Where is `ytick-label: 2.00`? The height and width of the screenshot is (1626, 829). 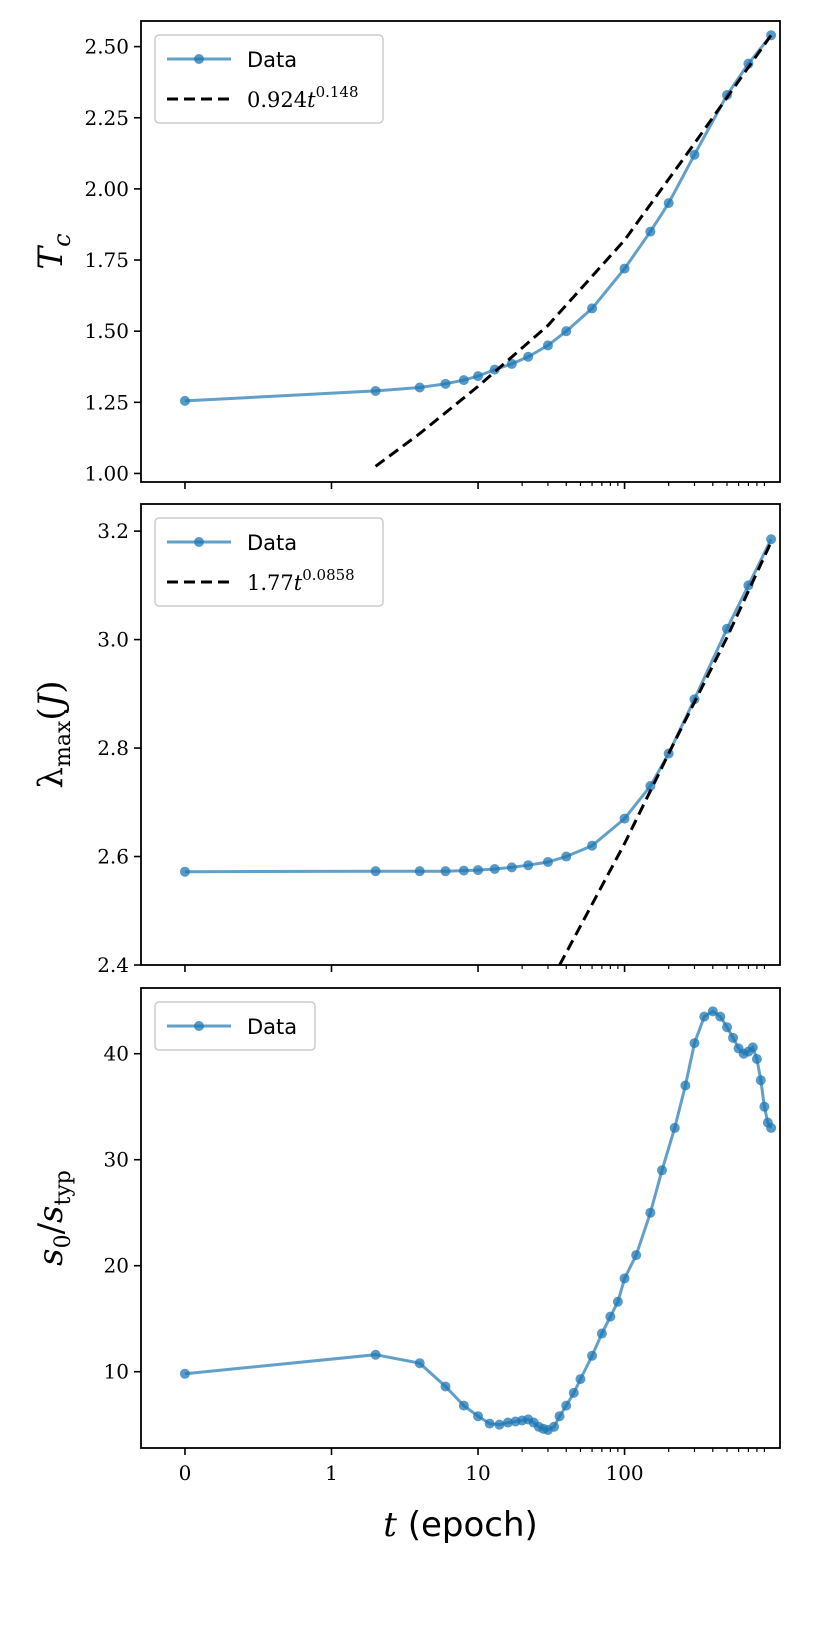
ytick-label: 2.00 is located at coordinates (106, 189).